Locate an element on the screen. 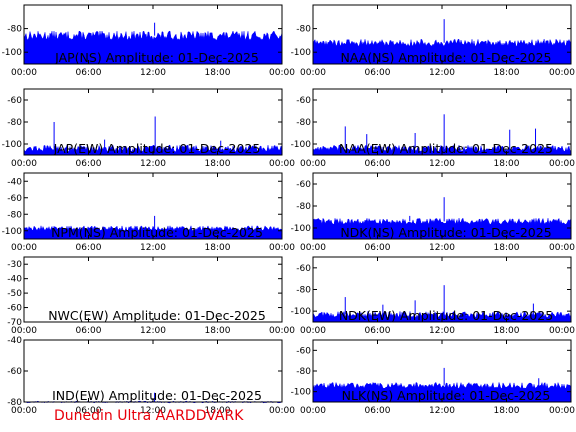 This screenshot has height=432, width=576. panel-1-xtick-label-3: 18:00 is located at coordinates (507, 73).